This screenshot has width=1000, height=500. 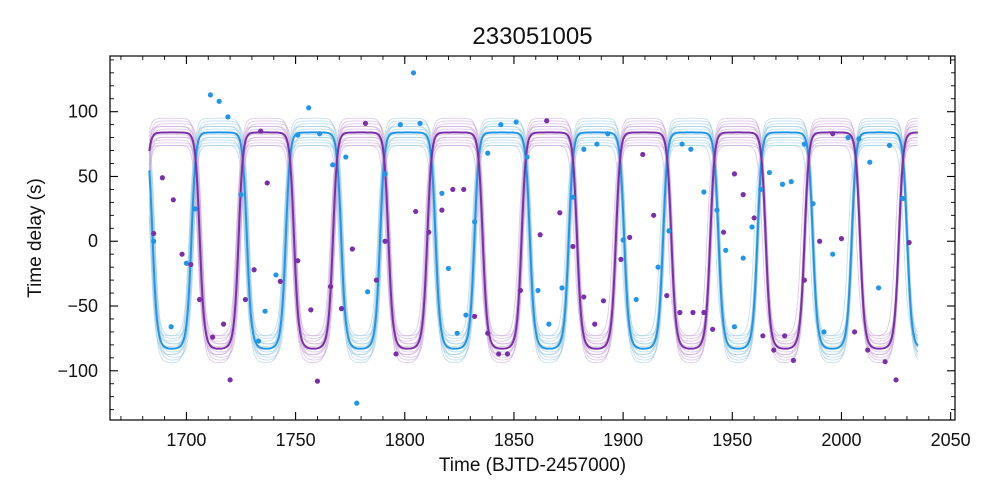 What do you see at coordinates (841, 440) in the screenshot?
I see `x-tick-label: 2000` at bounding box center [841, 440].